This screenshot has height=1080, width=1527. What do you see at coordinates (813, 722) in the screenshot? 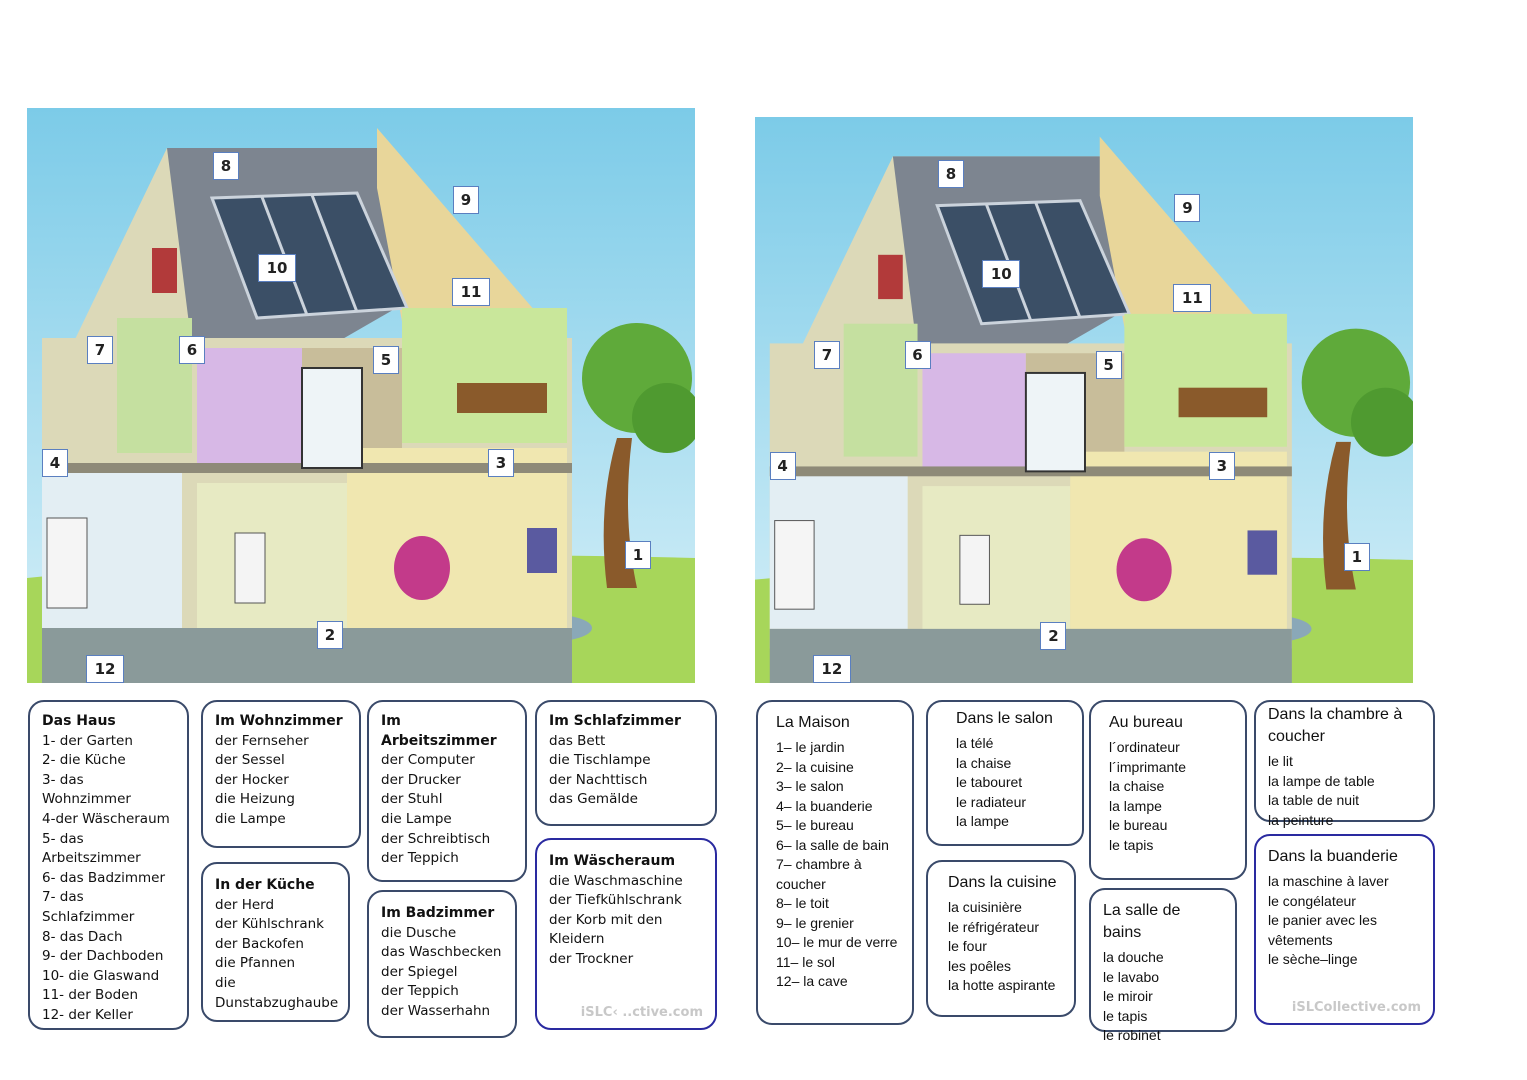
I see `panel-title: La Maison` at bounding box center [813, 722].